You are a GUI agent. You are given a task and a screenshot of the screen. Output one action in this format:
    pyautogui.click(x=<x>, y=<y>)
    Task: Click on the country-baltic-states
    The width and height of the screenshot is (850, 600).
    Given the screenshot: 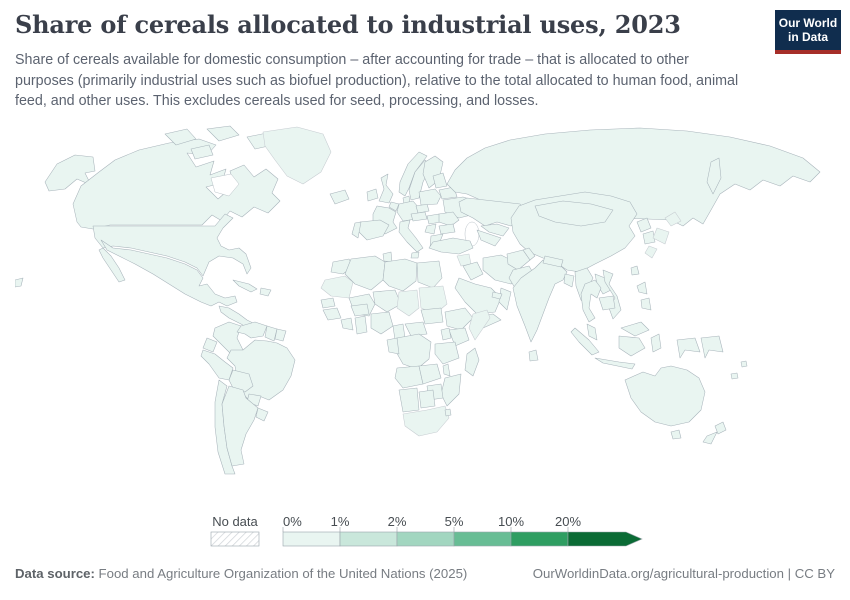 What is the action you would take?
    pyautogui.click(x=440, y=180)
    